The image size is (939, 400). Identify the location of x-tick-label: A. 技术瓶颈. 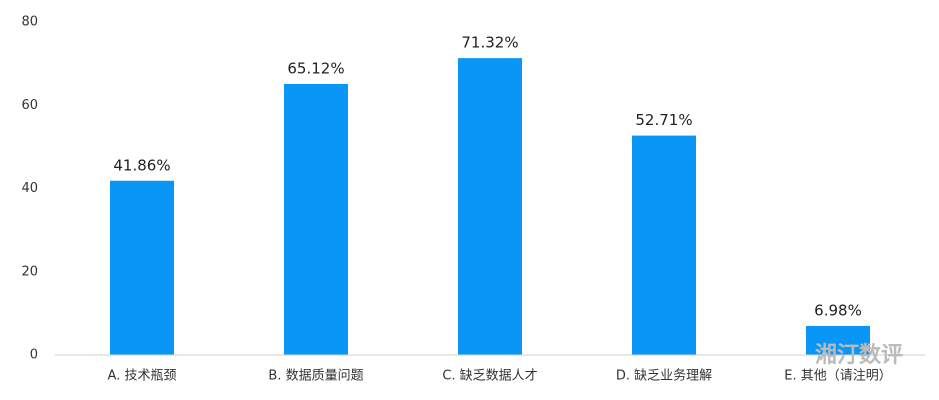
(142, 376).